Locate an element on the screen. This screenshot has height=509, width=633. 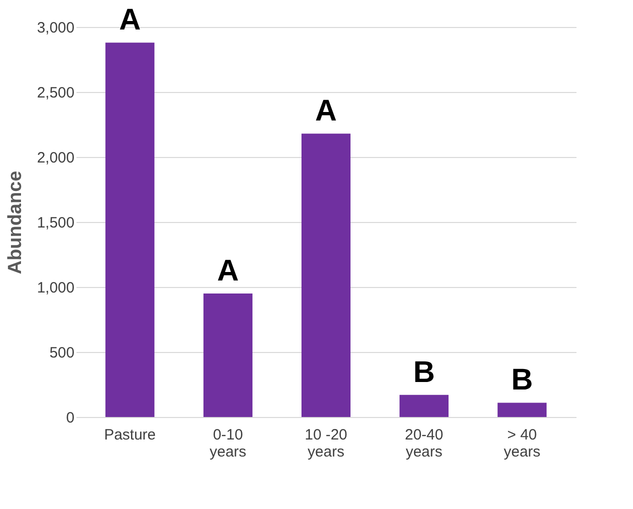
y-tick-label: 3,000 is located at coordinates (55, 28).